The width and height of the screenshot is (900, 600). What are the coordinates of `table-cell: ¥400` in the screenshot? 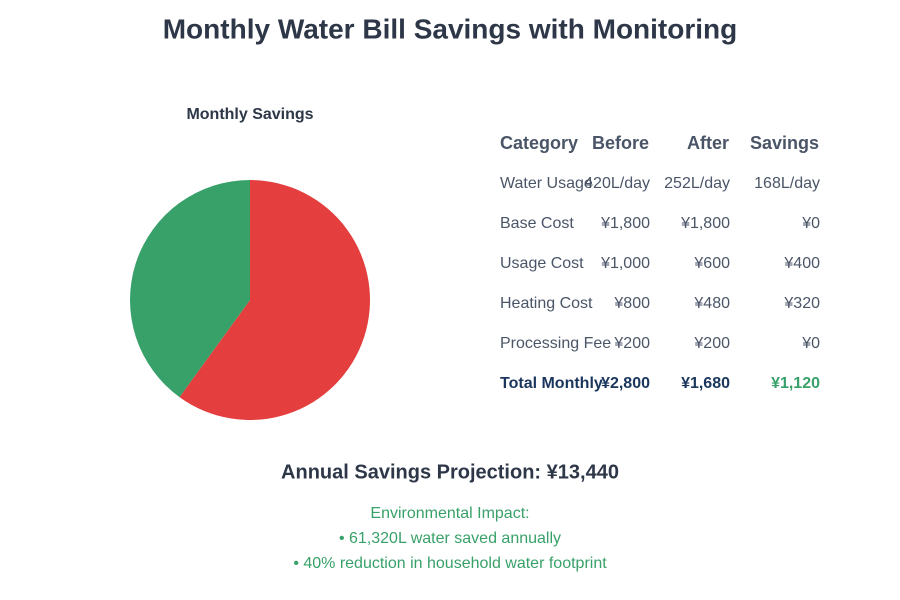 It's located at (801, 263).